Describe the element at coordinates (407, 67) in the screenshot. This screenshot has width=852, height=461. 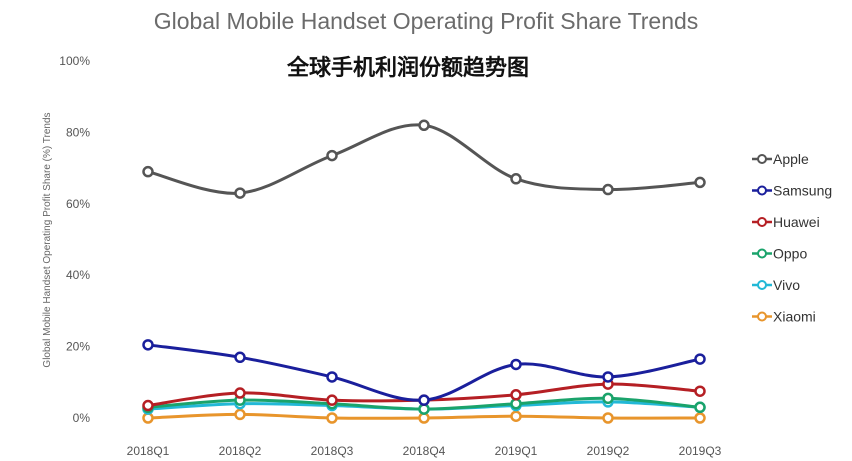
I see `chart-subtitle: 全球手机利润份额趋势图` at that location.